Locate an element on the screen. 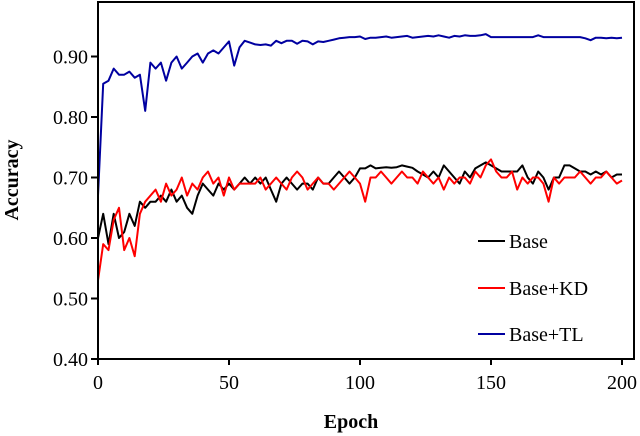 This screenshot has height=436, width=640. legend-item-base-kd: Base+KD is located at coordinates (533, 289).